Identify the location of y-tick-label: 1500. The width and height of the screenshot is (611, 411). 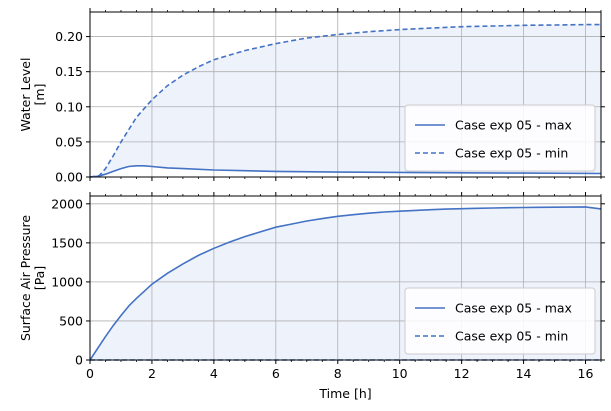
(67, 242).